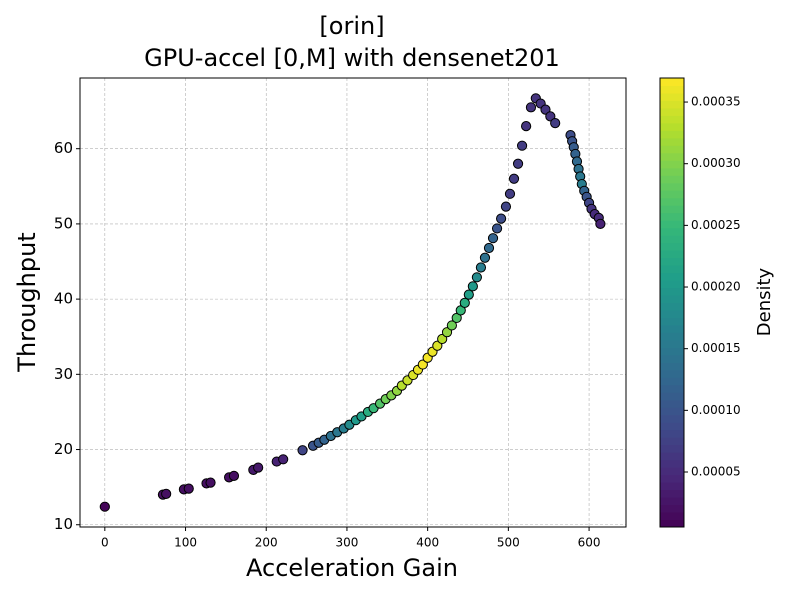 Image resolution: width=800 pixels, height=600 pixels. Describe the element at coordinates (105, 543) in the screenshot. I see `x-tick-label: 0` at that location.